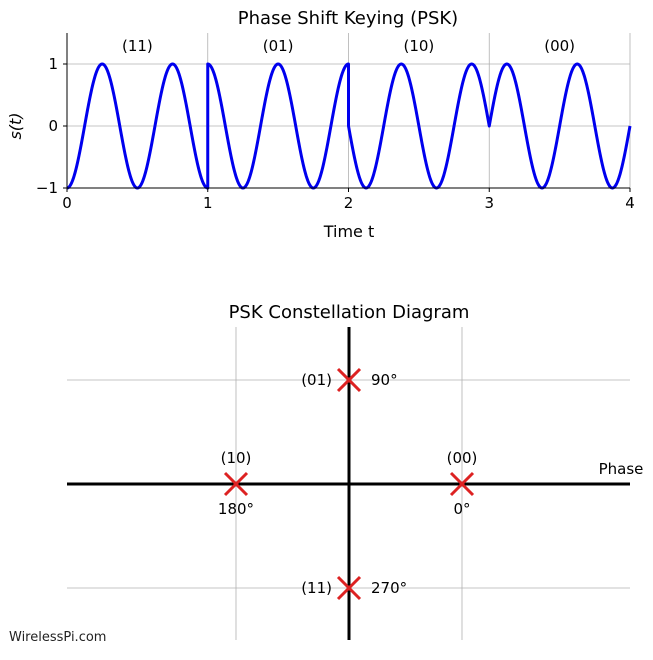 The height and width of the screenshot is (660, 653). What do you see at coordinates (630, 203) in the screenshot?
I see `waveform-x-tick-label: 4` at bounding box center [630, 203].